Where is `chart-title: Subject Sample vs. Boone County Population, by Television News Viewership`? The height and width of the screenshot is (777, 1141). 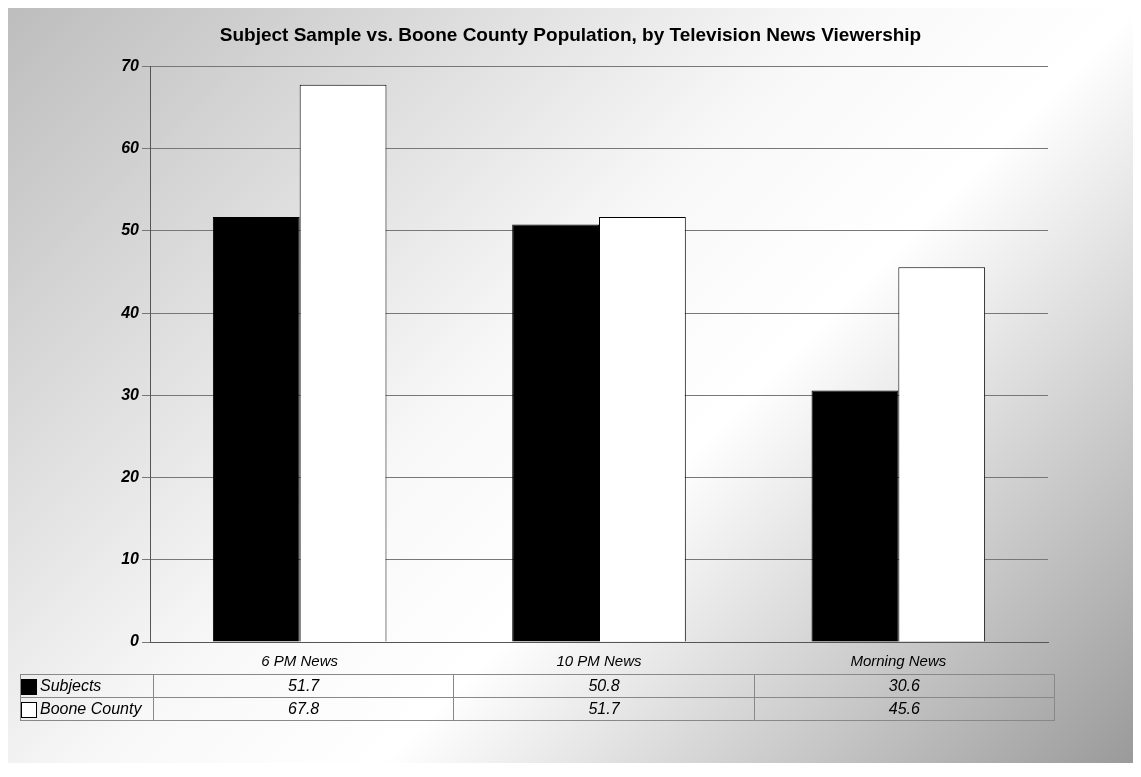 chart-title: Subject Sample vs. Boone County Population, by Television News Viewership is located at coordinates (570, 35).